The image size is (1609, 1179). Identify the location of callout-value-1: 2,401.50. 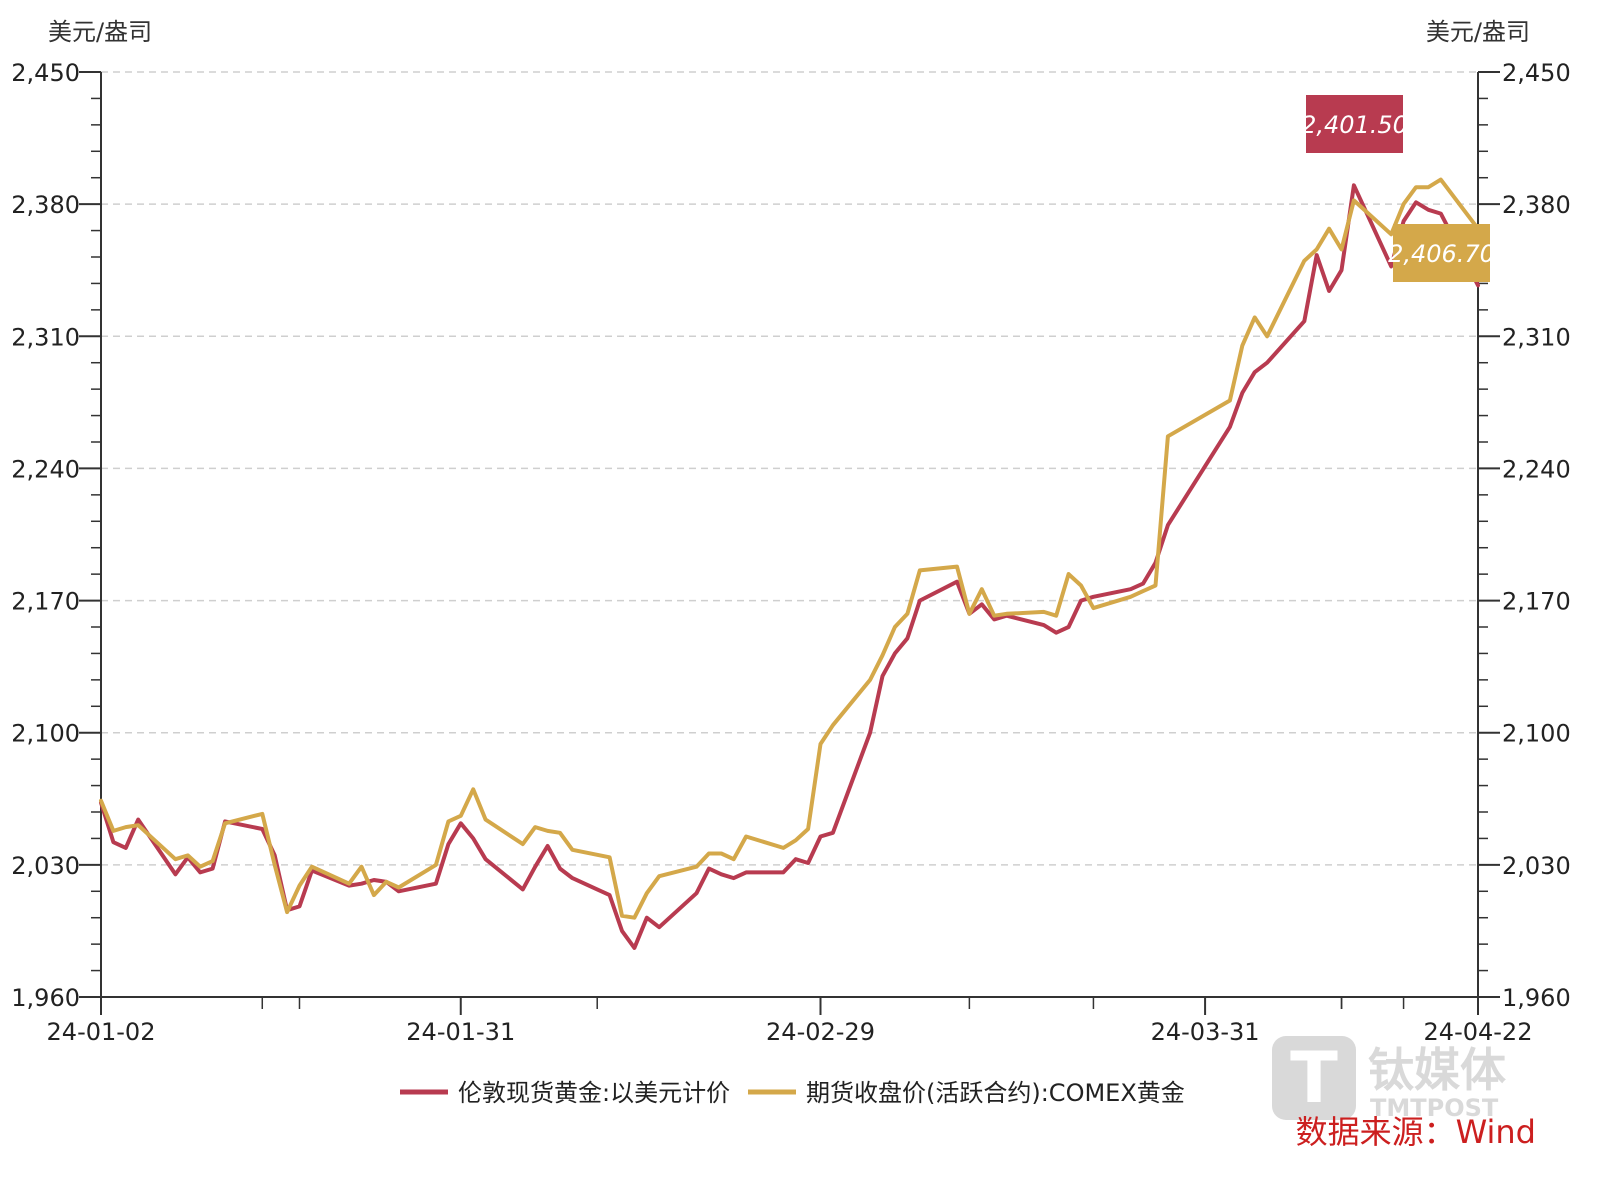
(1354, 125).